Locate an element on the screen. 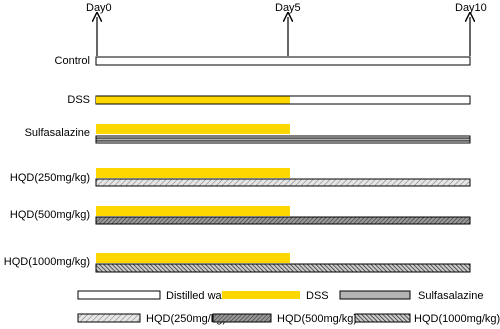  group-label: Sulfasalazine is located at coordinates (57, 133).